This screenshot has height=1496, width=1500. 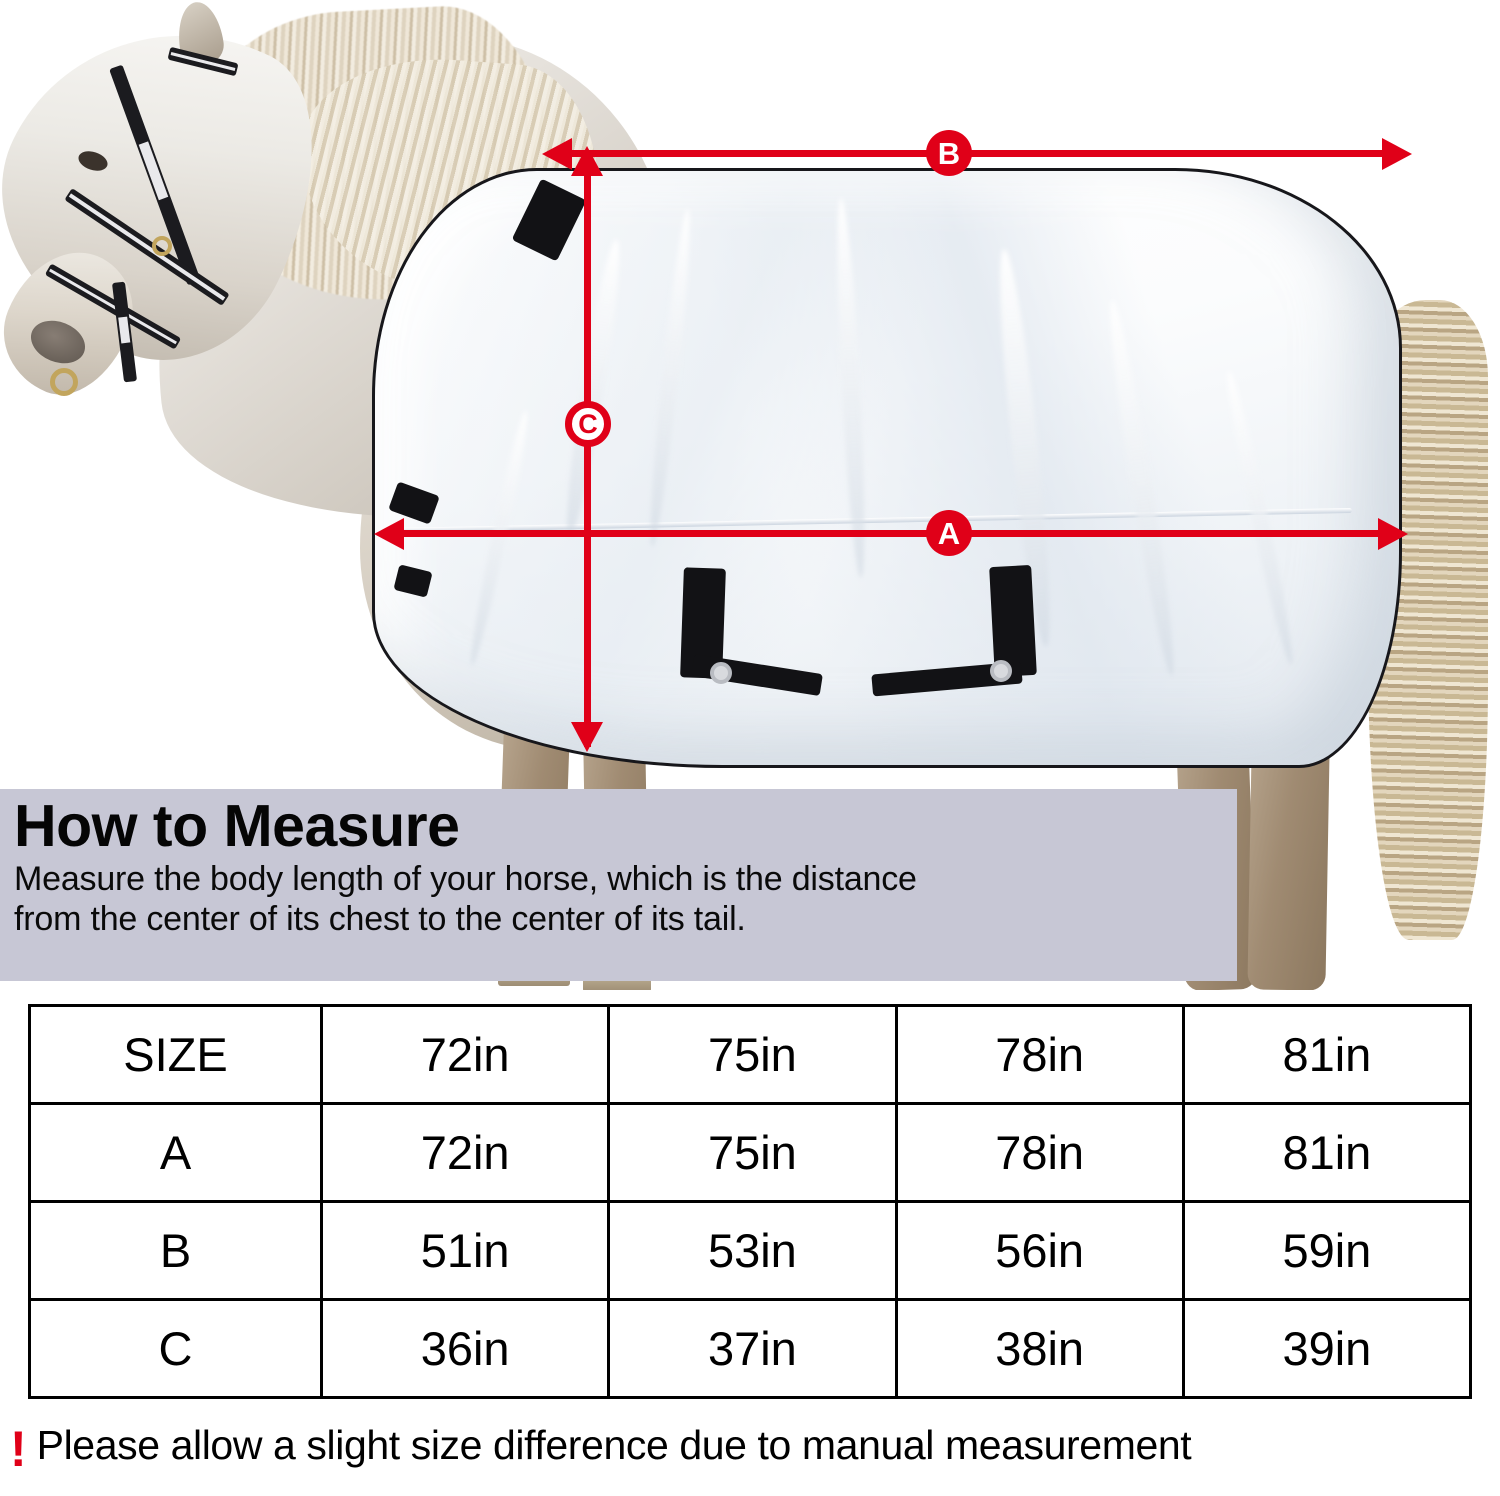 I want to click on table-row: A 72in 75in 78in 81in, so click(x=750, y=1152).